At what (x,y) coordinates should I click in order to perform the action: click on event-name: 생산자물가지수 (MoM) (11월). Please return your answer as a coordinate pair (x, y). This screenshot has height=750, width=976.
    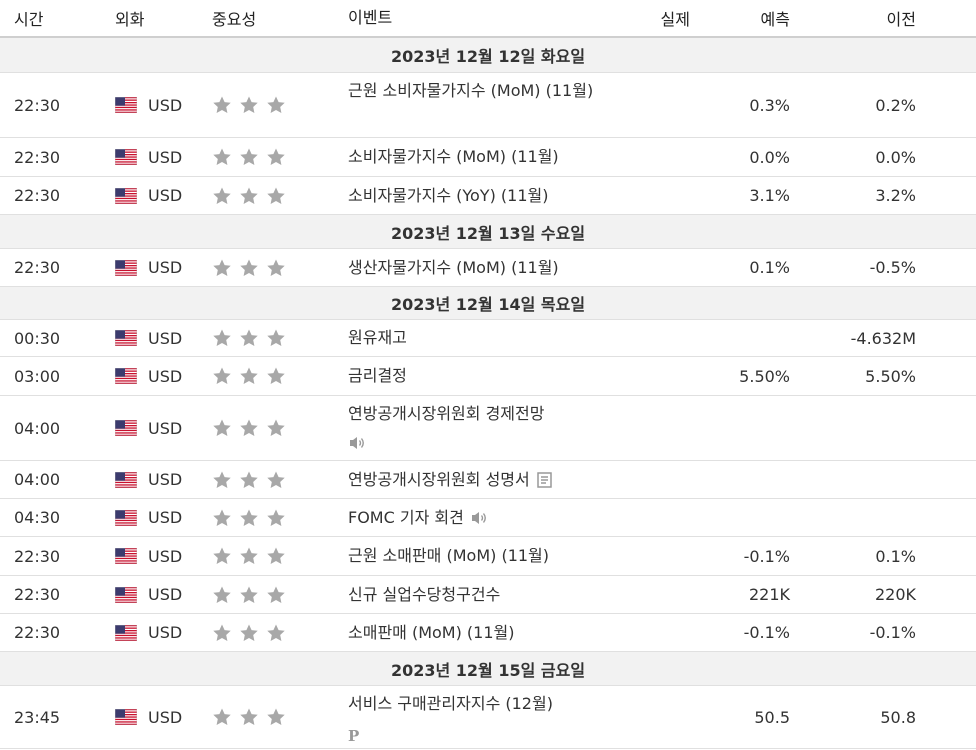
    Looking at the image, I should click on (453, 267).